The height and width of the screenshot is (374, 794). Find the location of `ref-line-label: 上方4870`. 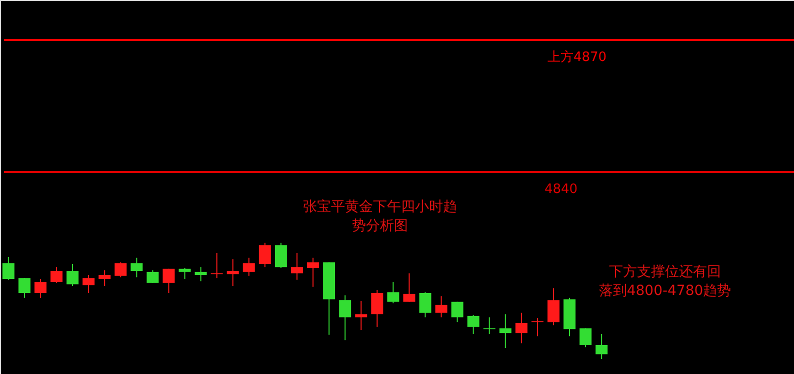

ref-line-label: 上方4870 is located at coordinates (577, 57).